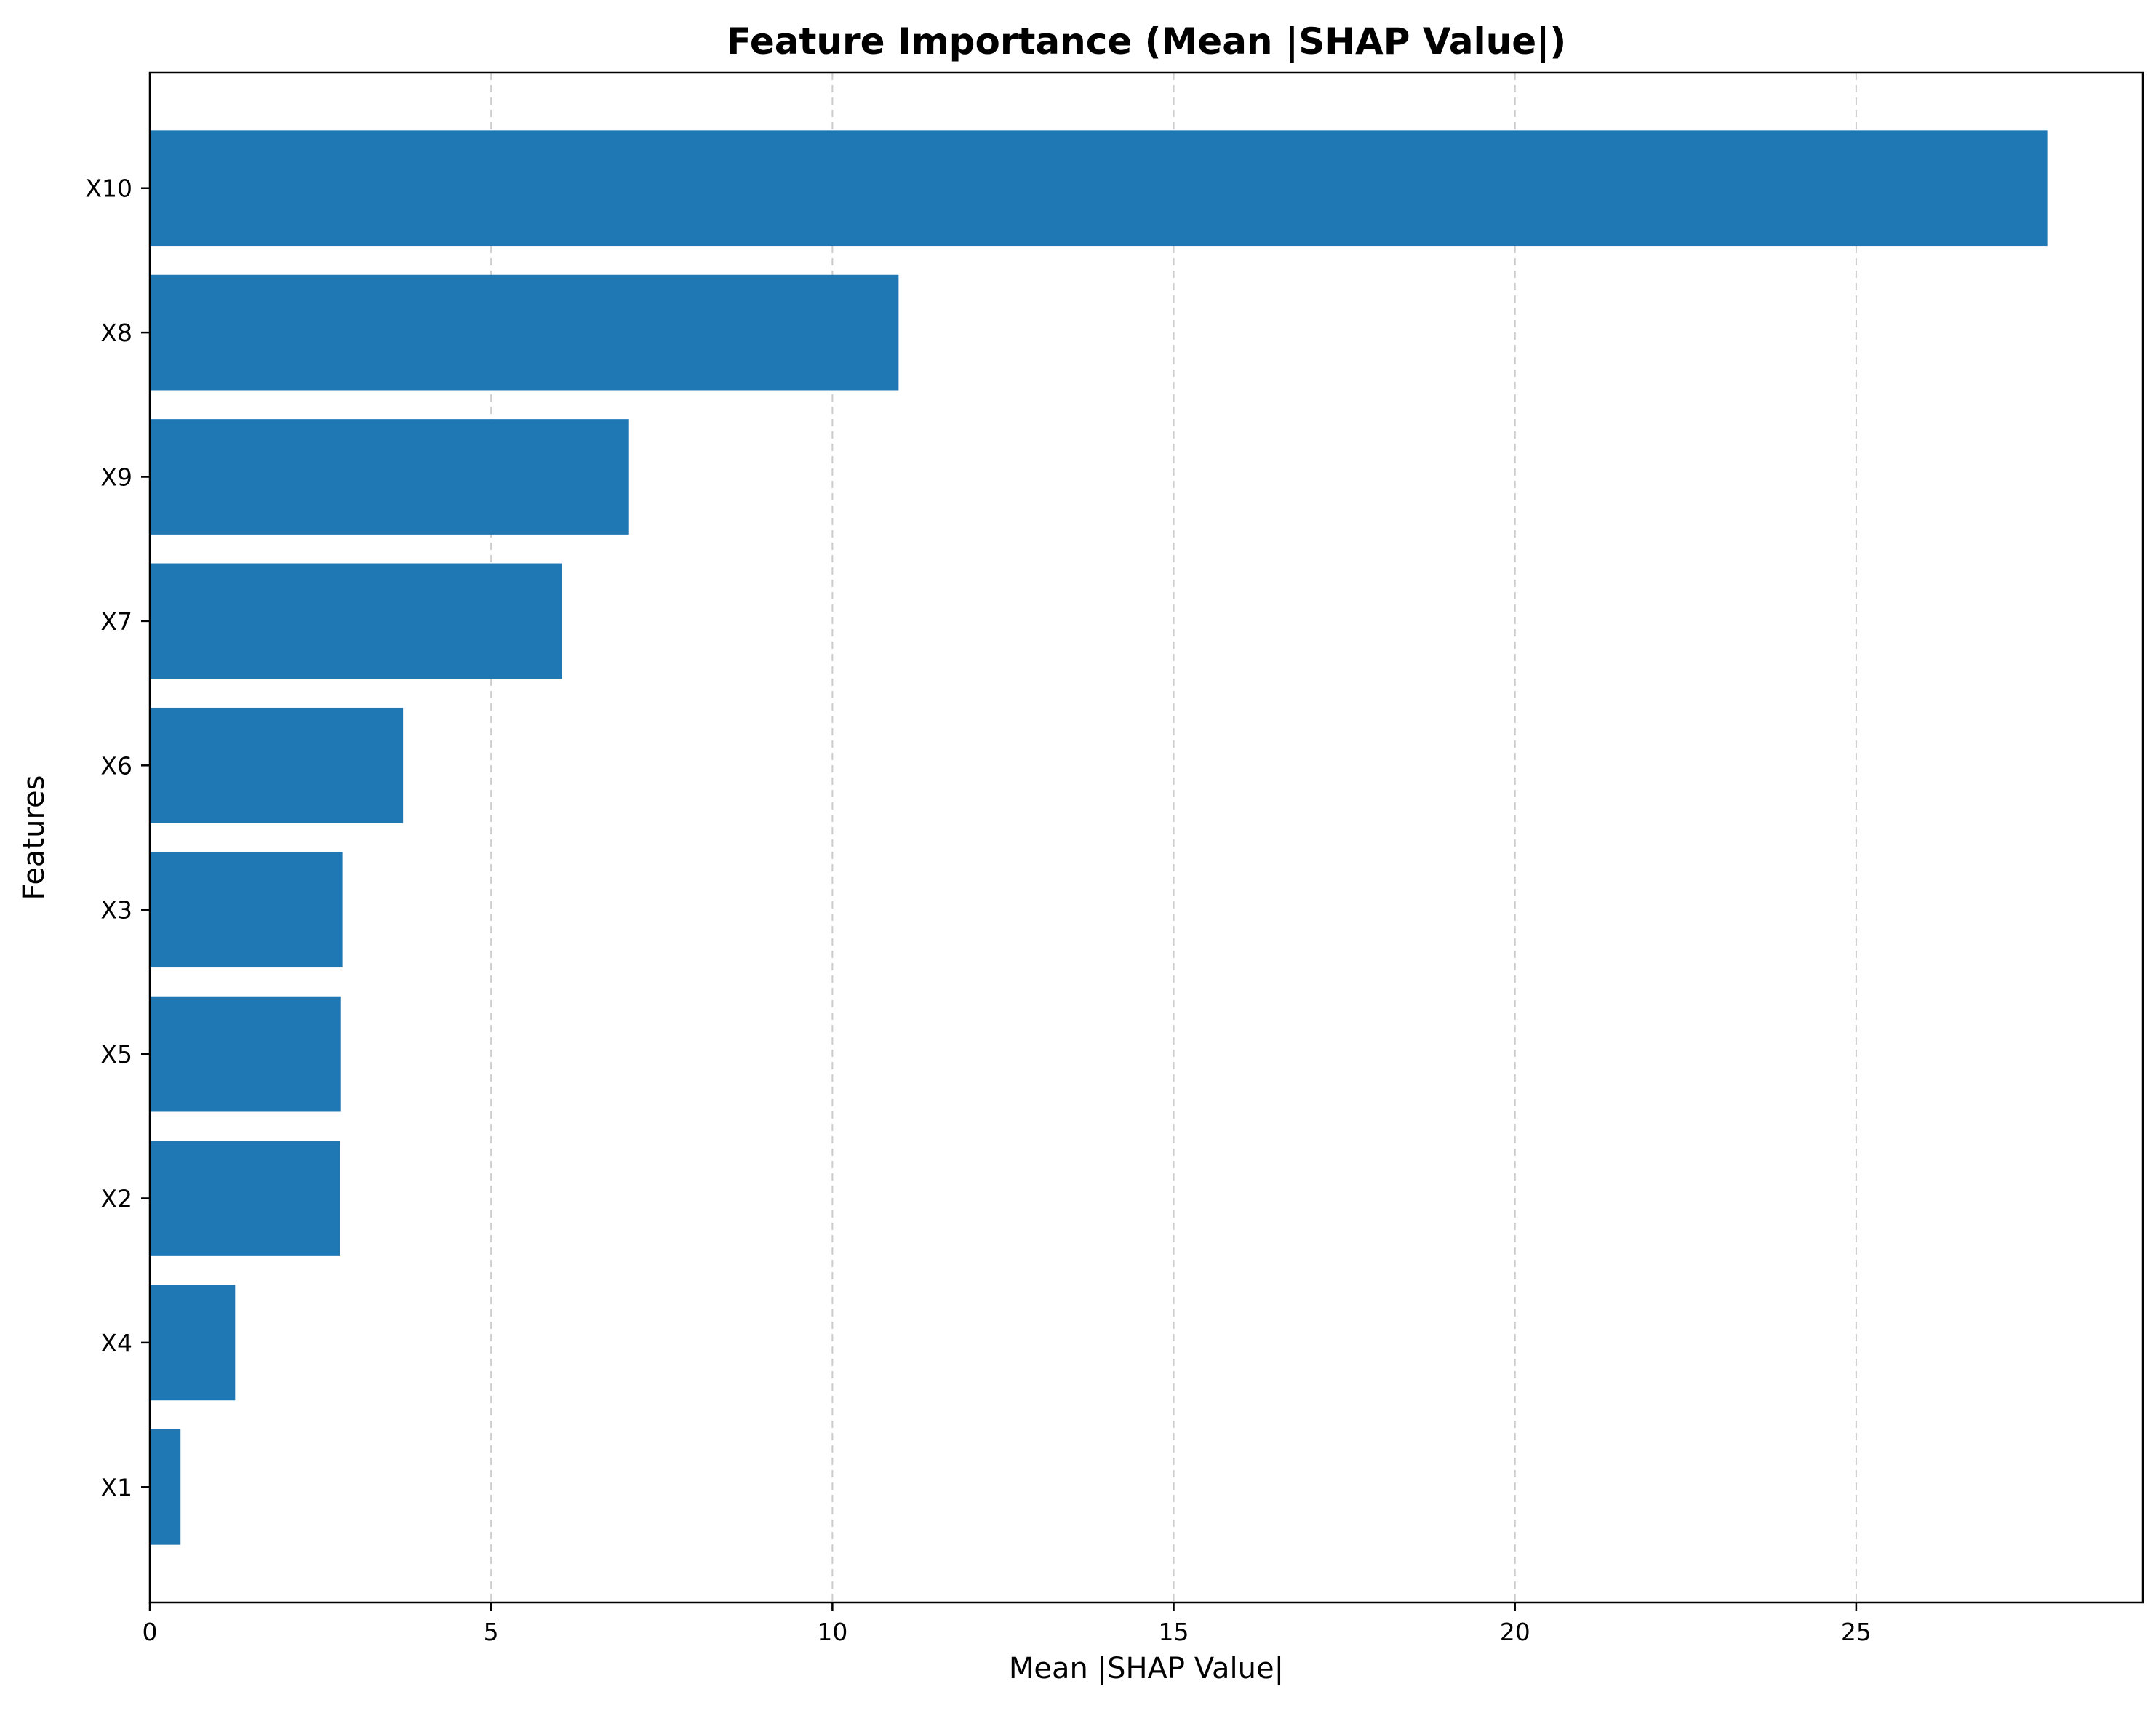  Describe the element at coordinates (390, 477) in the screenshot. I see `bar-x9` at that location.